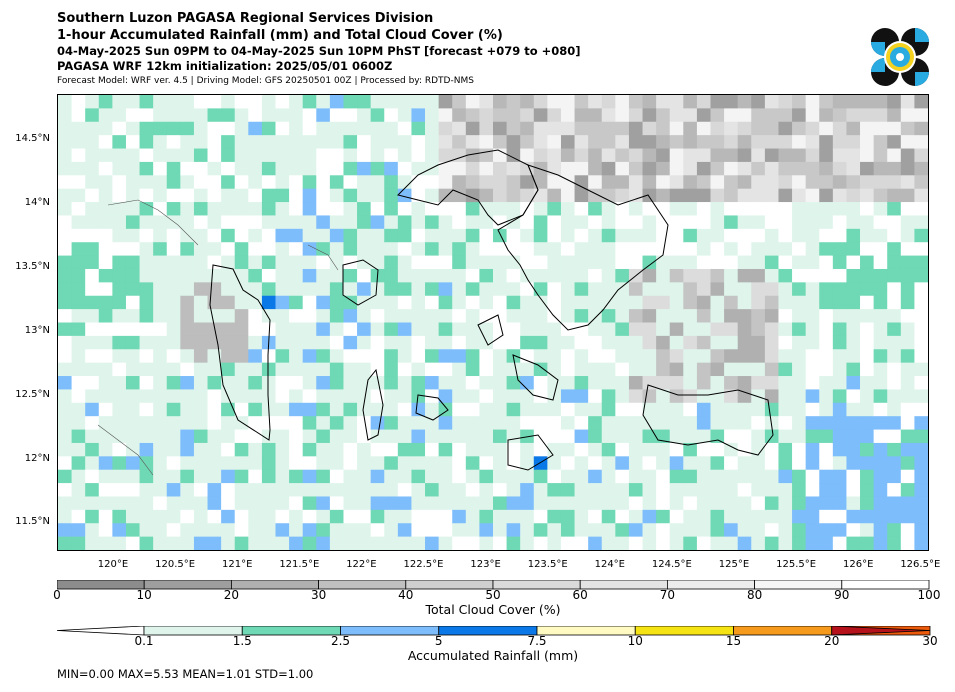 This screenshot has height=692, width=955. Describe the element at coordinates (242, 641) in the screenshot. I see `rain-colorbar-tick: 1.5` at that location.